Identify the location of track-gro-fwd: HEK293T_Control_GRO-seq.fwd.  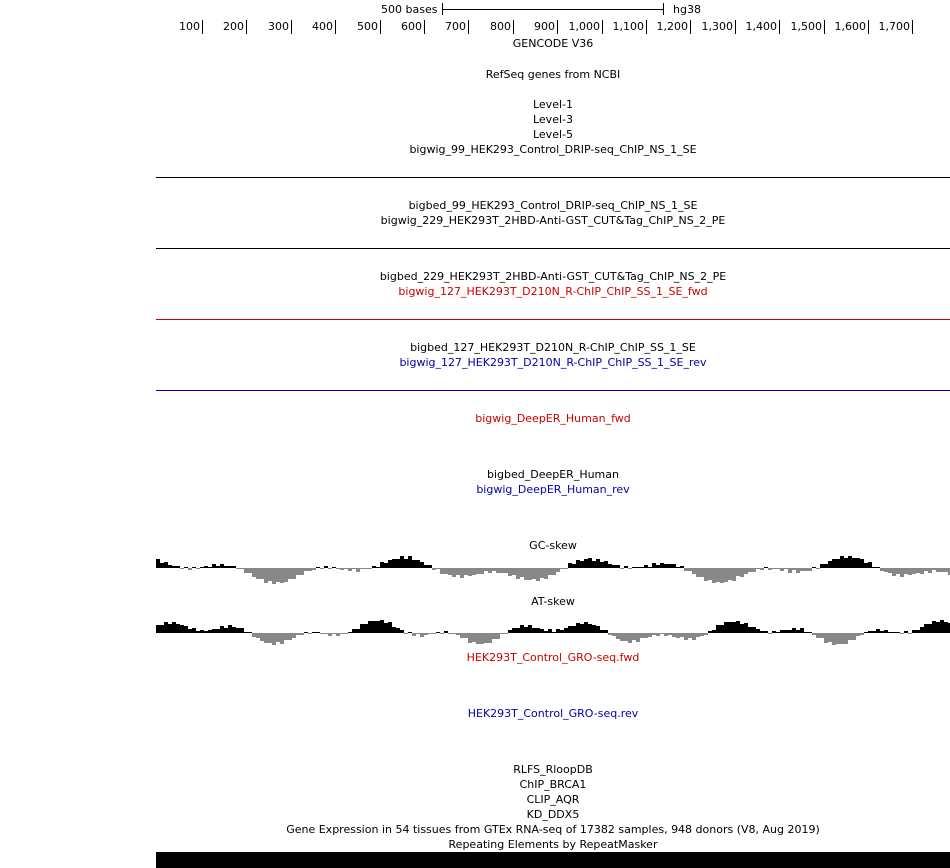
(553, 657).